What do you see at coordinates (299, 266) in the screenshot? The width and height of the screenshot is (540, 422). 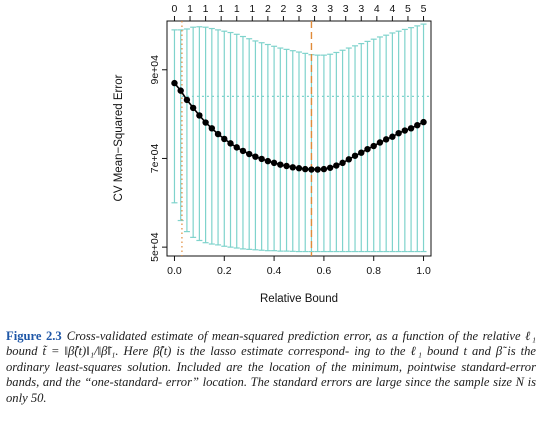 I see `x-axis: 0.0 0.2 0.4 0.6 0.8 1.0` at bounding box center [299, 266].